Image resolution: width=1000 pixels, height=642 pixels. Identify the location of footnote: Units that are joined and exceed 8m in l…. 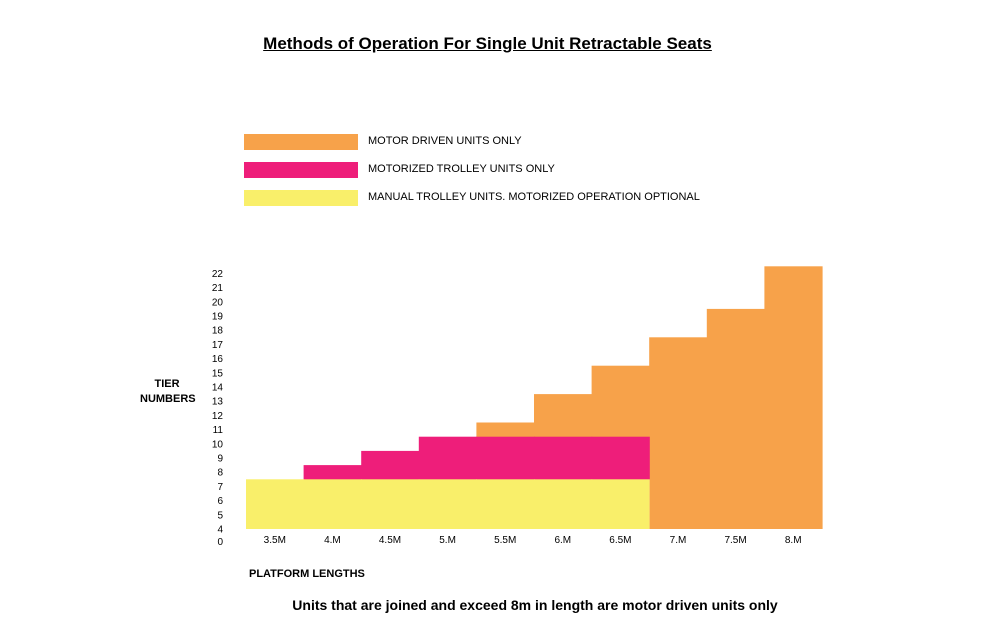
(535, 605).